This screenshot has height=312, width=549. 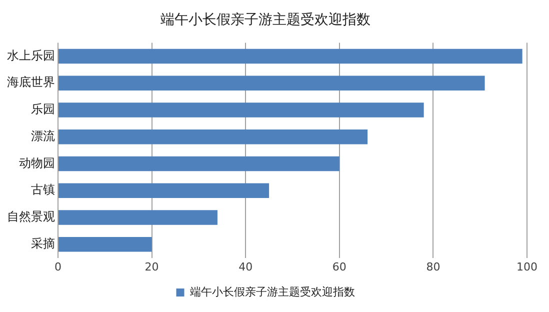 I want to click on y-tick-label: 采摘, so click(x=43, y=243).